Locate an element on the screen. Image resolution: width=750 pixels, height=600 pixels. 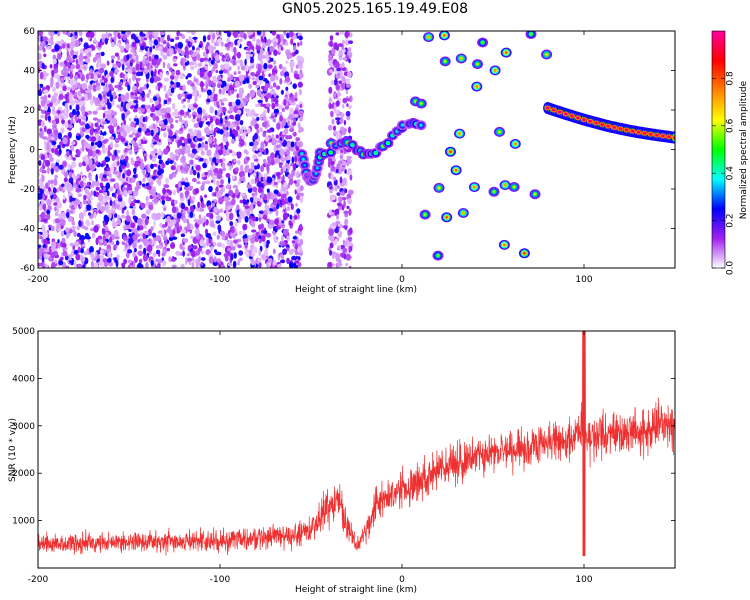
x-tick-label: -200 is located at coordinates (38, 280).